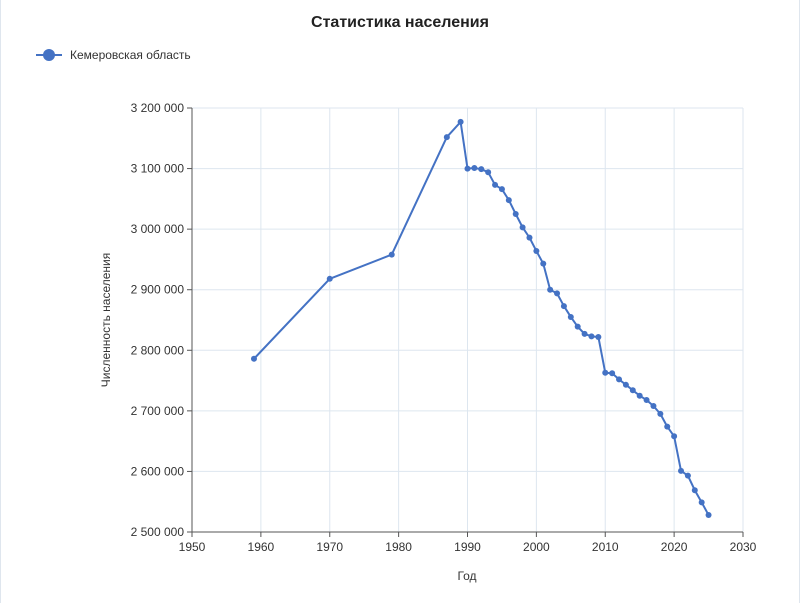  What do you see at coordinates (192, 547) in the screenshot?
I see `x-tick-label: 1950` at bounding box center [192, 547].